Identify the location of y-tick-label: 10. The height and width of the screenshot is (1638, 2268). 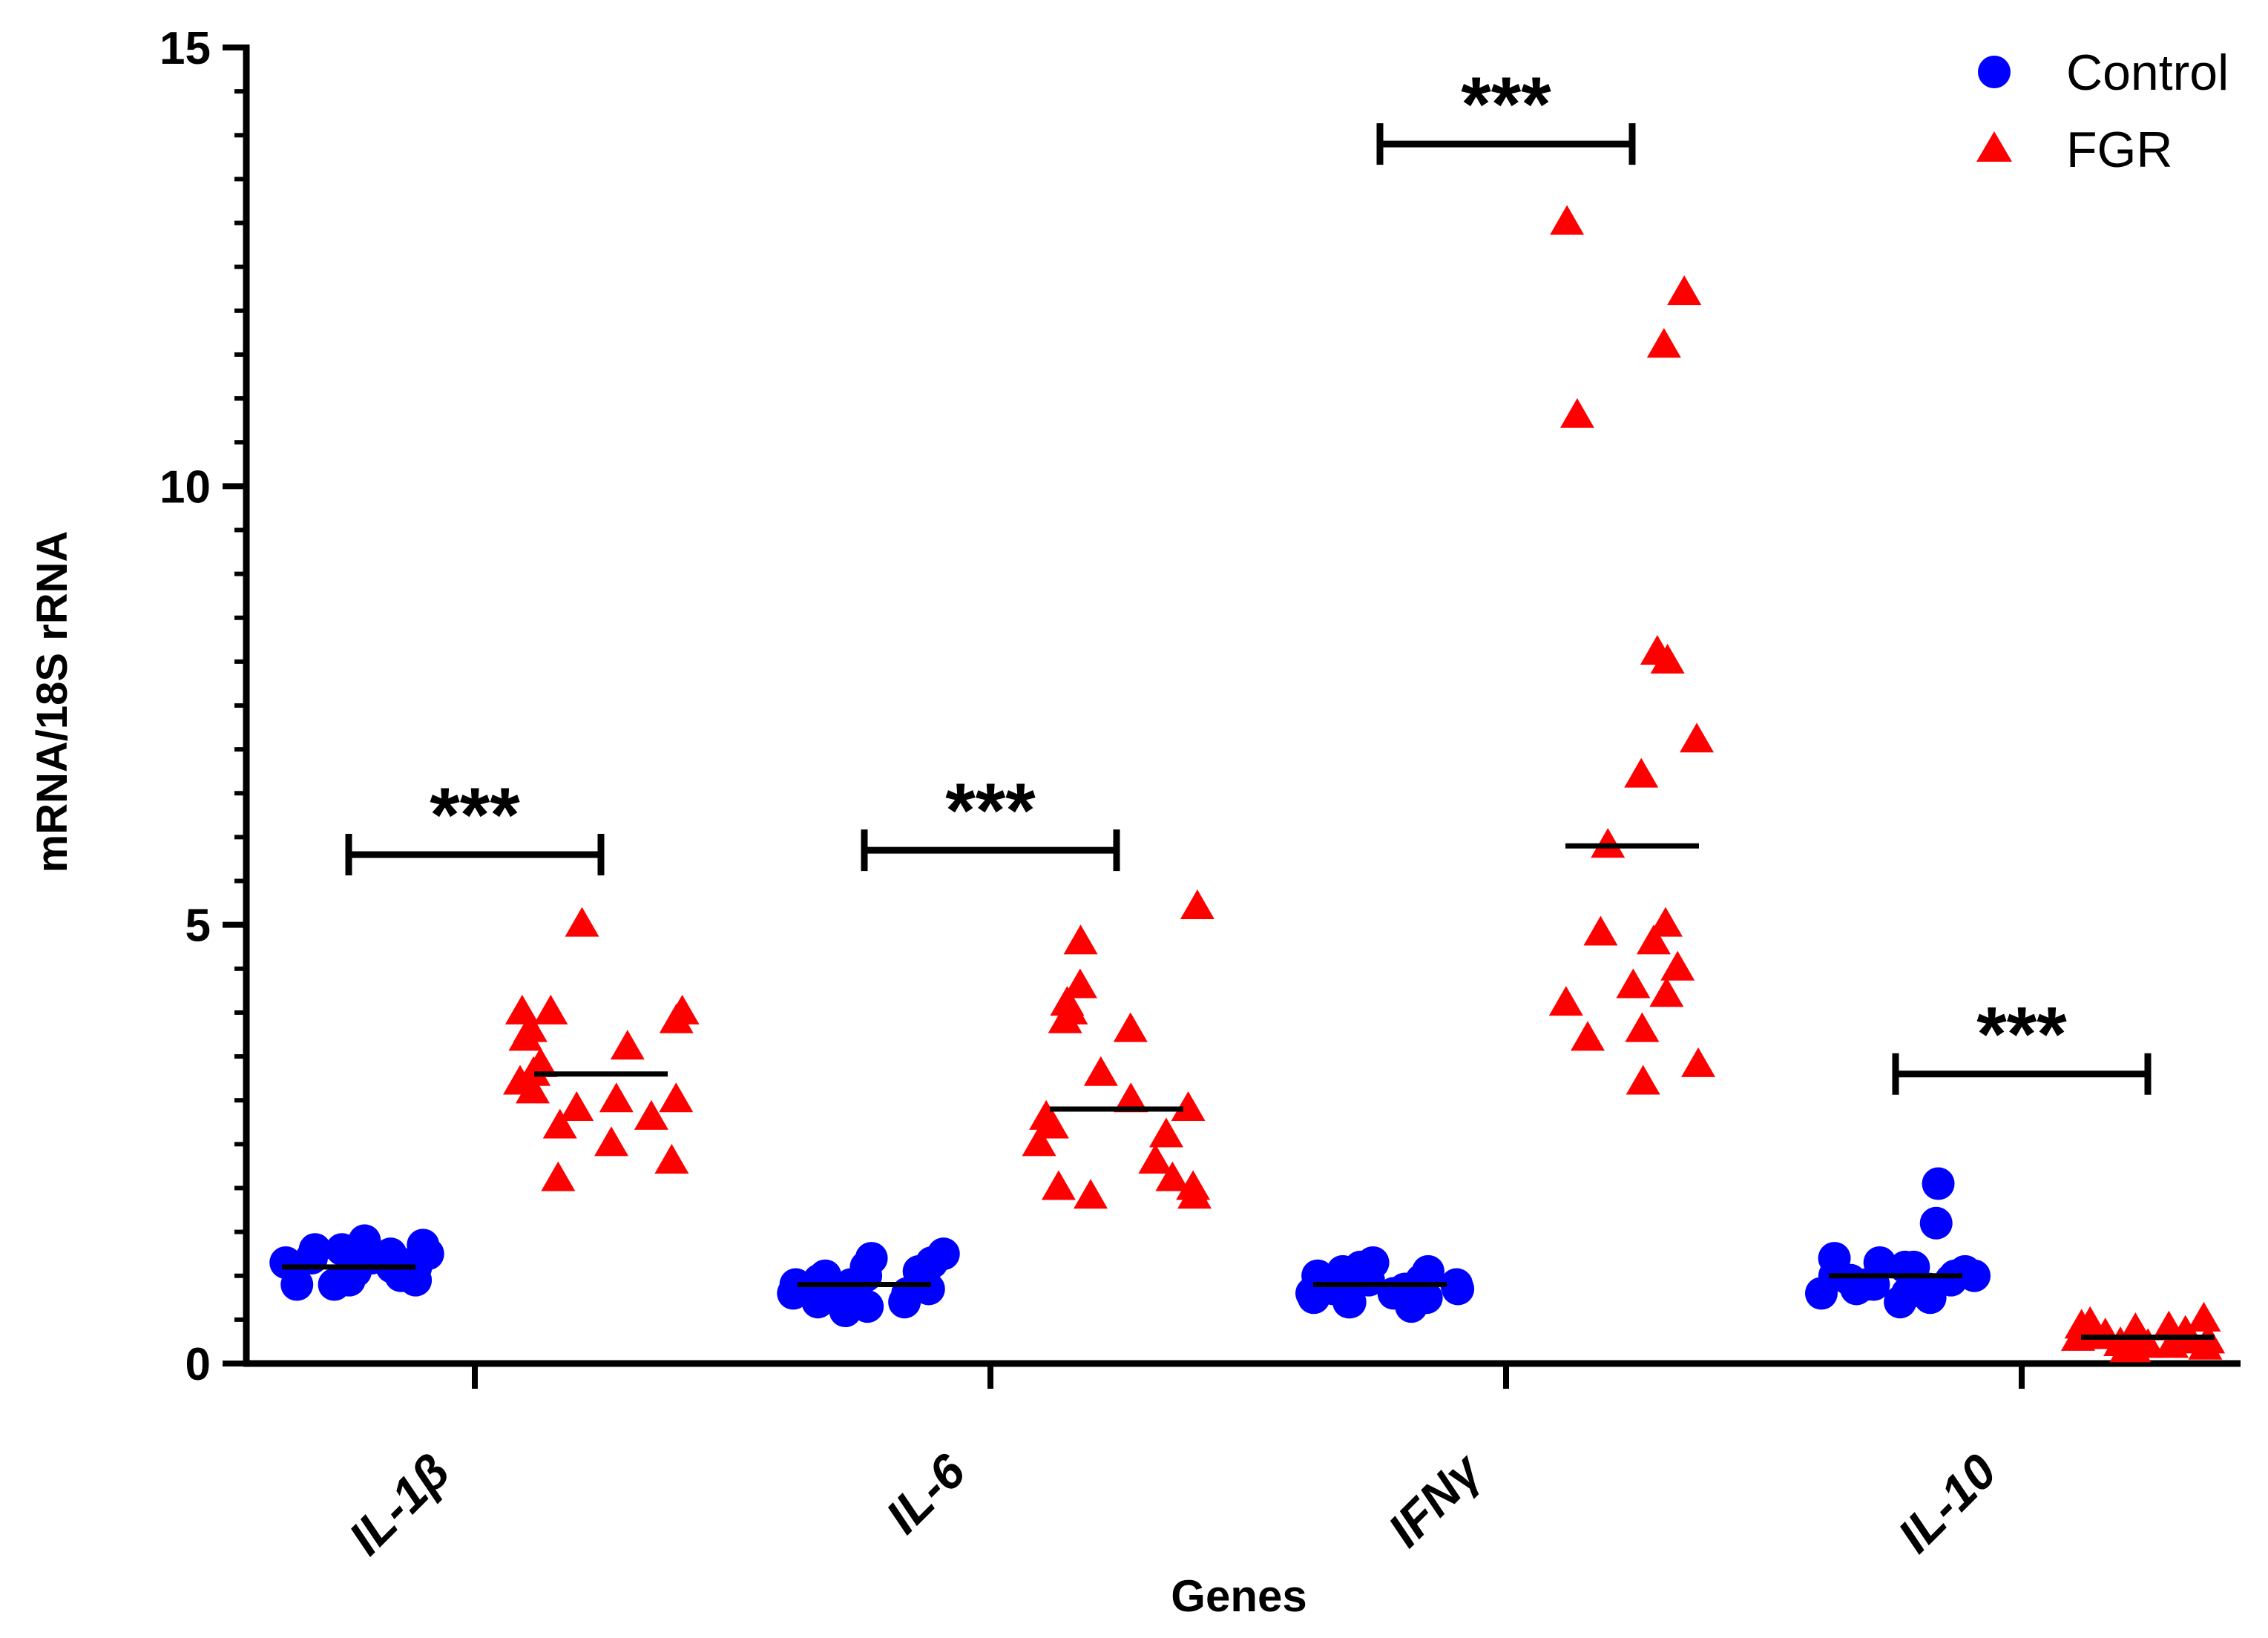
(186, 487).